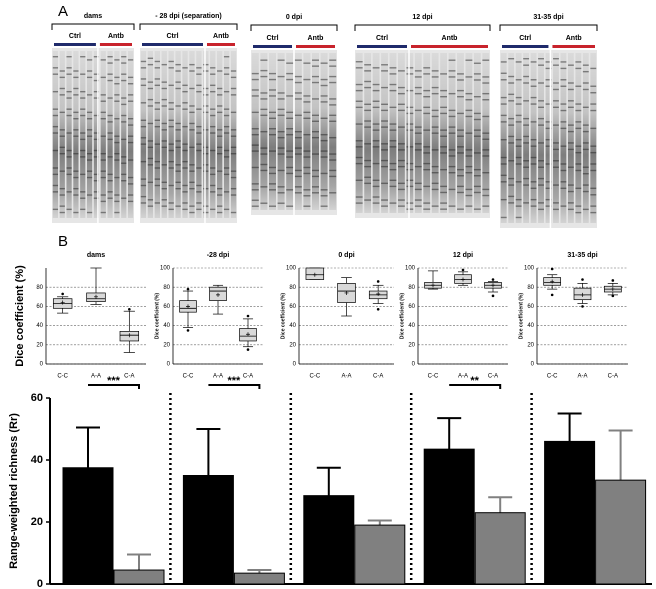 This screenshot has width=656, height=589. What do you see at coordinates (525, 38) in the screenshot?
I see `group-label: Ctrl` at bounding box center [525, 38].